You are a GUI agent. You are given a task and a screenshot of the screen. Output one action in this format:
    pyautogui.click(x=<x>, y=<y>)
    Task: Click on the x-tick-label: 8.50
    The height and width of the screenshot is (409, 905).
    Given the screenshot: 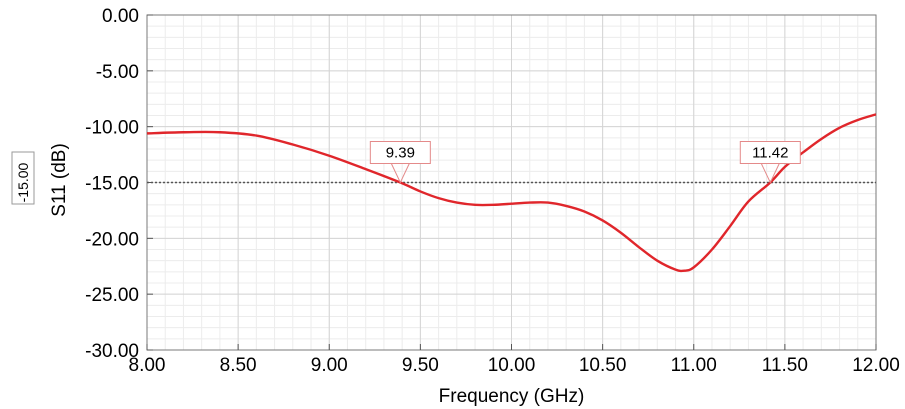 What is the action you would take?
    pyautogui.click(x=238, y=365)
    